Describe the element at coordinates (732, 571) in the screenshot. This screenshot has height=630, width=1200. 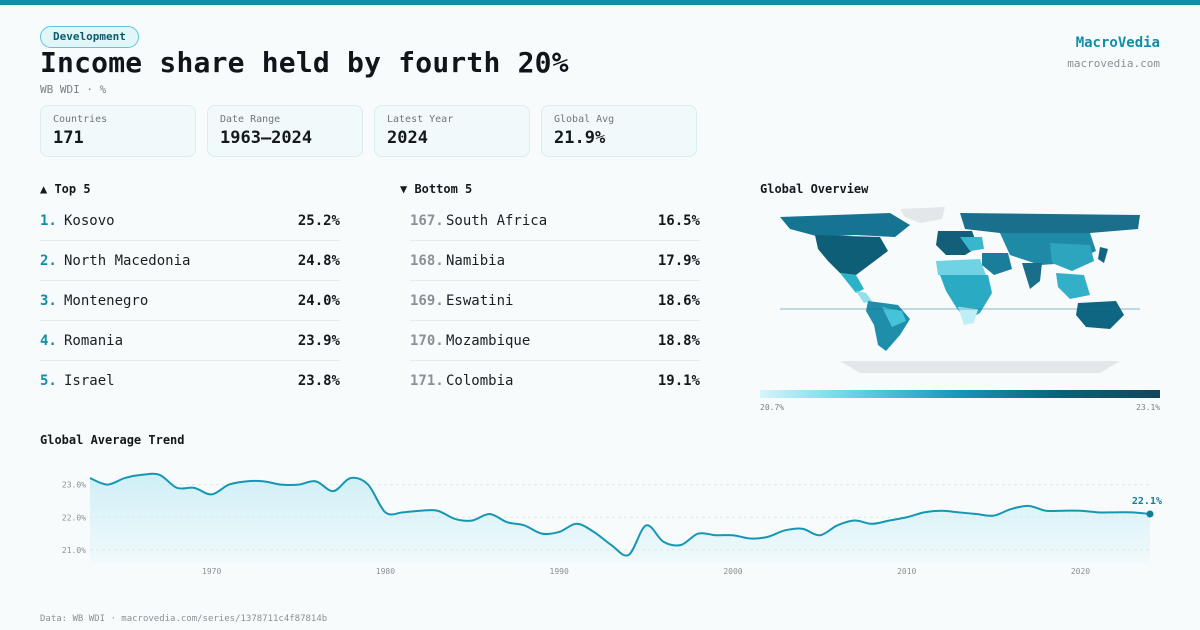
I see `x-tick-label: 2000` at that location.